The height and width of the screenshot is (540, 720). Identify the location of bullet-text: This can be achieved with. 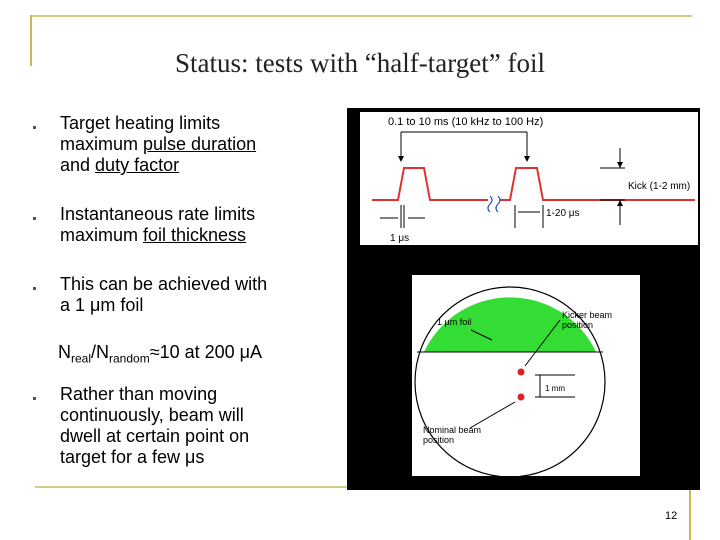
(164, 284).